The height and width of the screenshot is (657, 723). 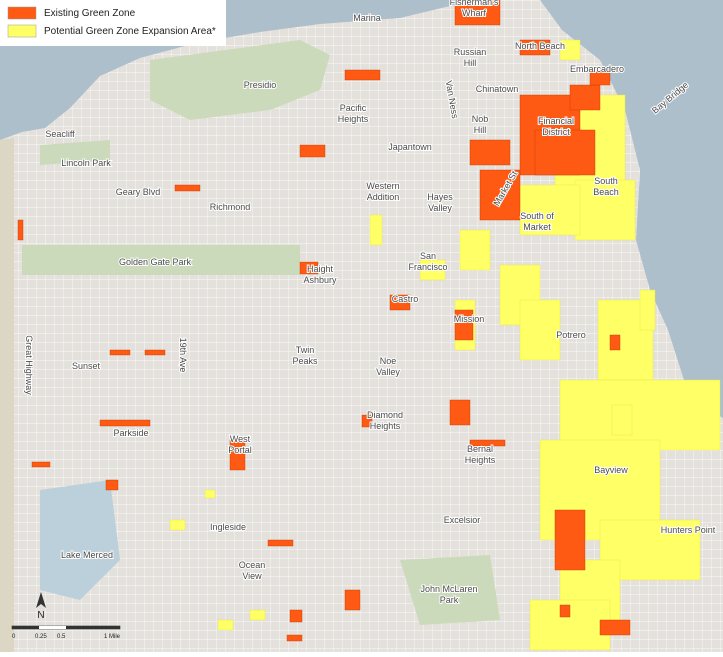 What do you see at coordinates (305, 361) in the screenshot?
I see `place-label: Peaks` at bounding box center [305, 361].